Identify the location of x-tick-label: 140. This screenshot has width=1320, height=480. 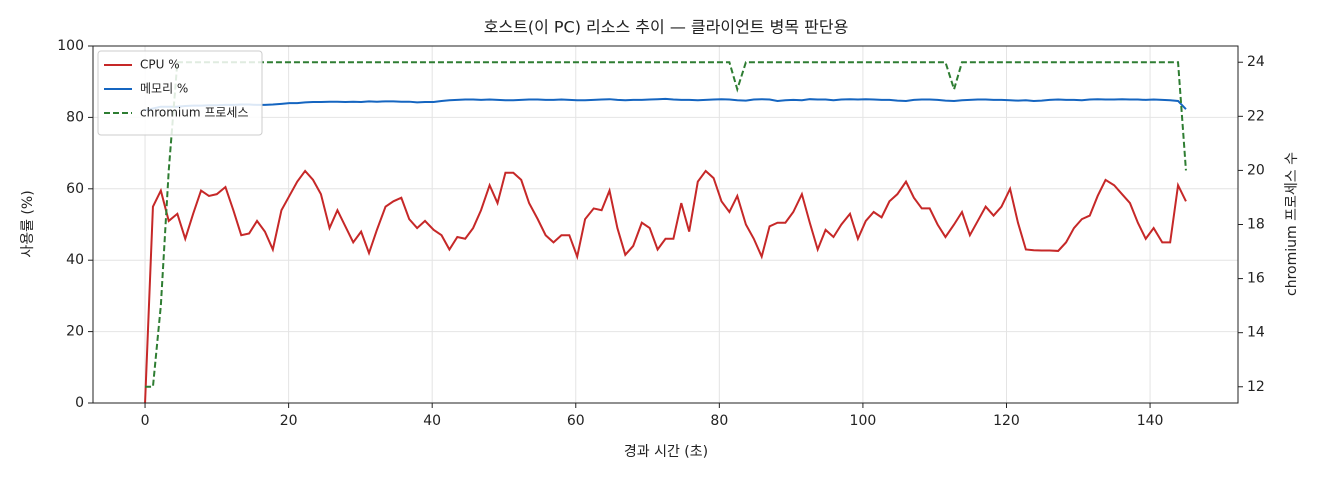
(1150, 421).